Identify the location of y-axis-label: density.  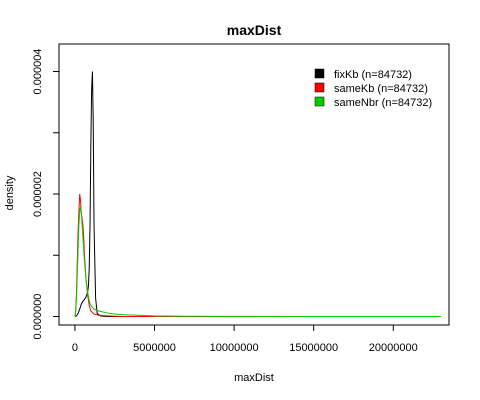
(10, 192).